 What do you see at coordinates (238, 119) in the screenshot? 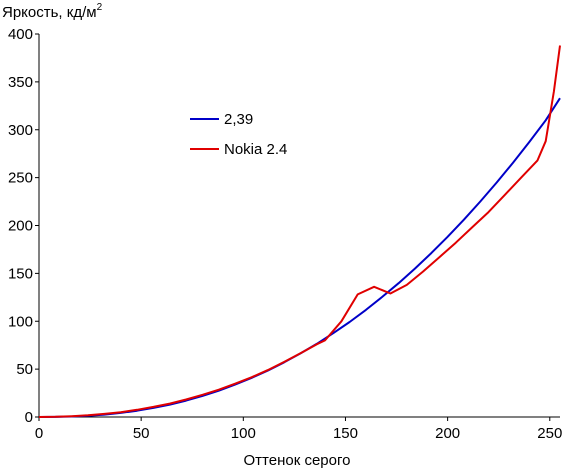
I see `legend-label-1: 2,39` at bounding box center [238, 119].